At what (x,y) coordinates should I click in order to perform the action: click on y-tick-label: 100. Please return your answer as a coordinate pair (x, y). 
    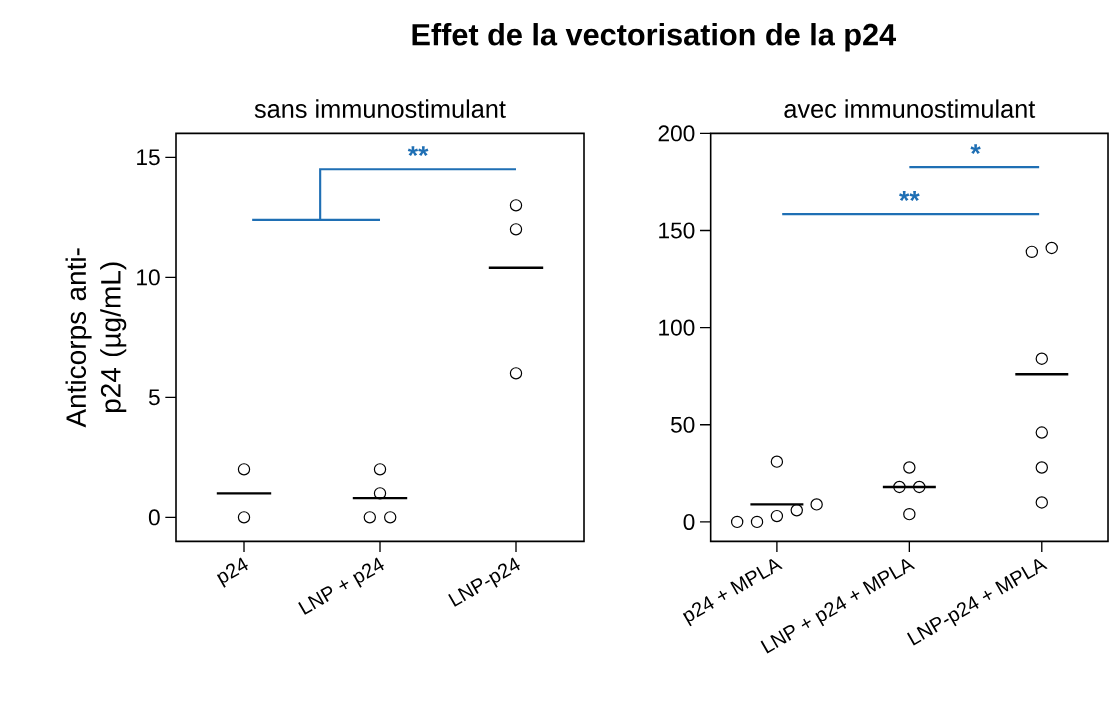
    Looking at the image, I should click on (677, 327).